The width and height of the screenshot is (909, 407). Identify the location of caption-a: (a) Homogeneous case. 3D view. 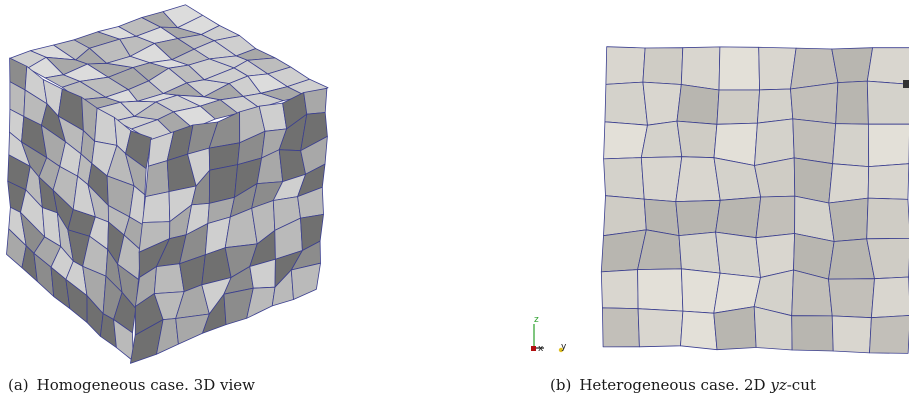
(131, 385).